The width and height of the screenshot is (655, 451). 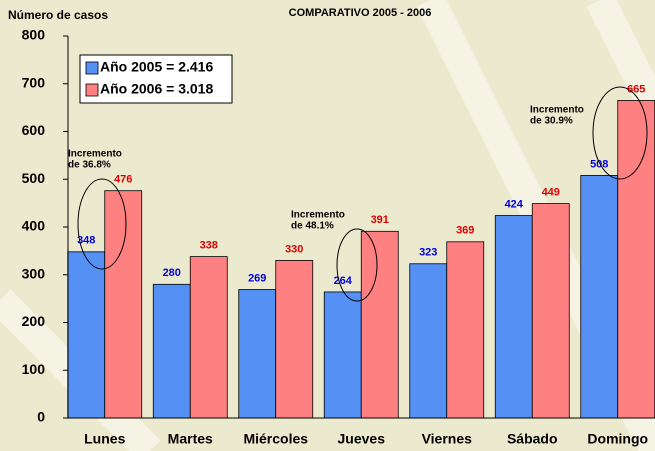 What do you see at coordinates (34, 130) in the screenshot?
I see `y-tick-label: 600` at bounding box center [34, 130].